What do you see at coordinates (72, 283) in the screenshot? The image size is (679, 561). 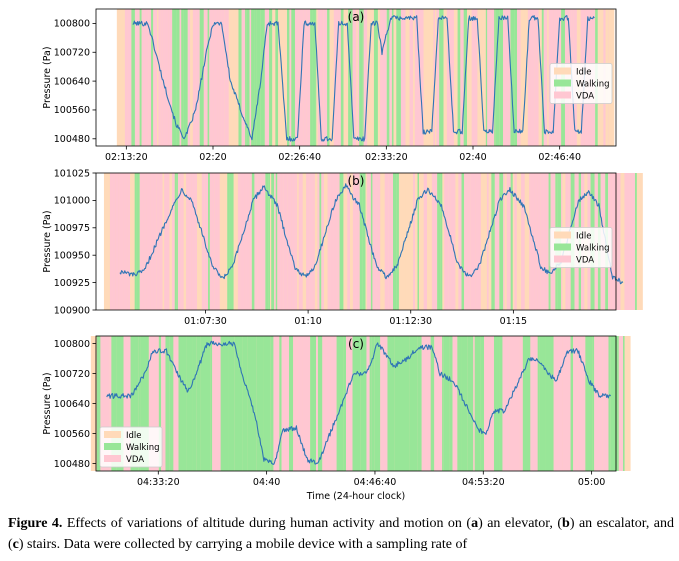 I see `y-tick-label: 100925` at bounding box center [72, 283].